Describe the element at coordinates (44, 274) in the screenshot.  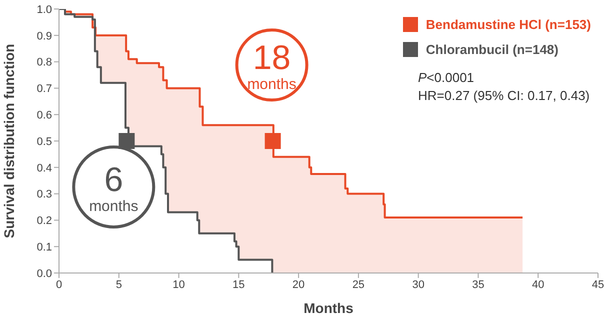
I see `y-tick-label: 0.0` at that location.